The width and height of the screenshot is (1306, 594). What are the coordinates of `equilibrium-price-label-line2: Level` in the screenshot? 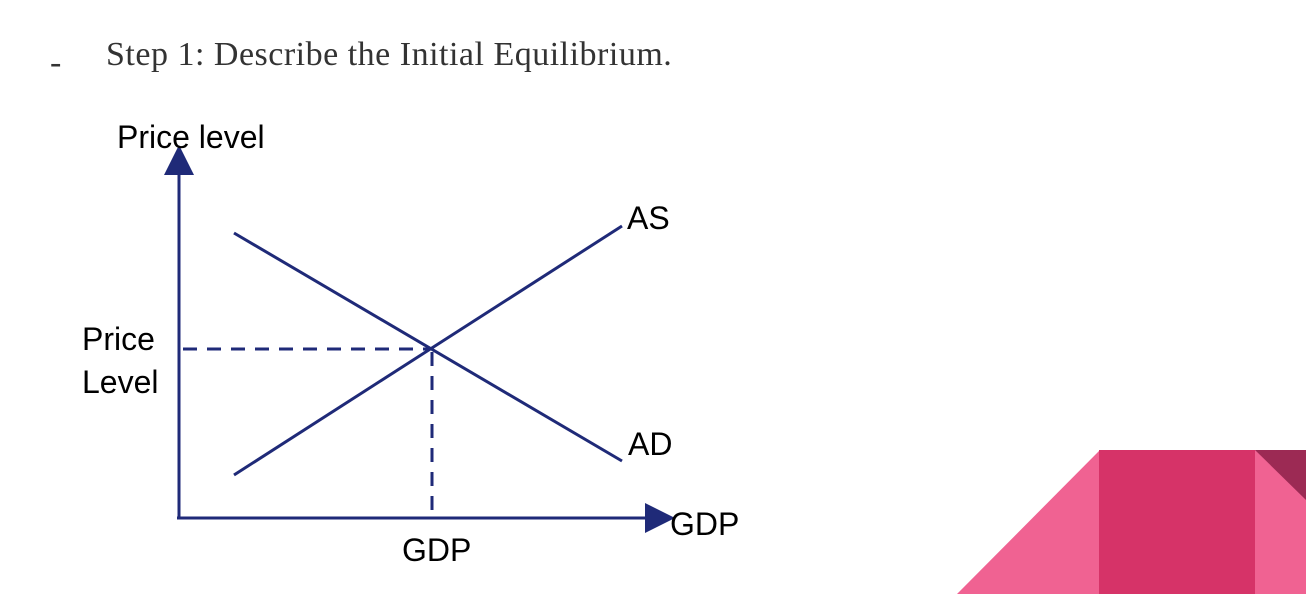 It's located at (120, 382).